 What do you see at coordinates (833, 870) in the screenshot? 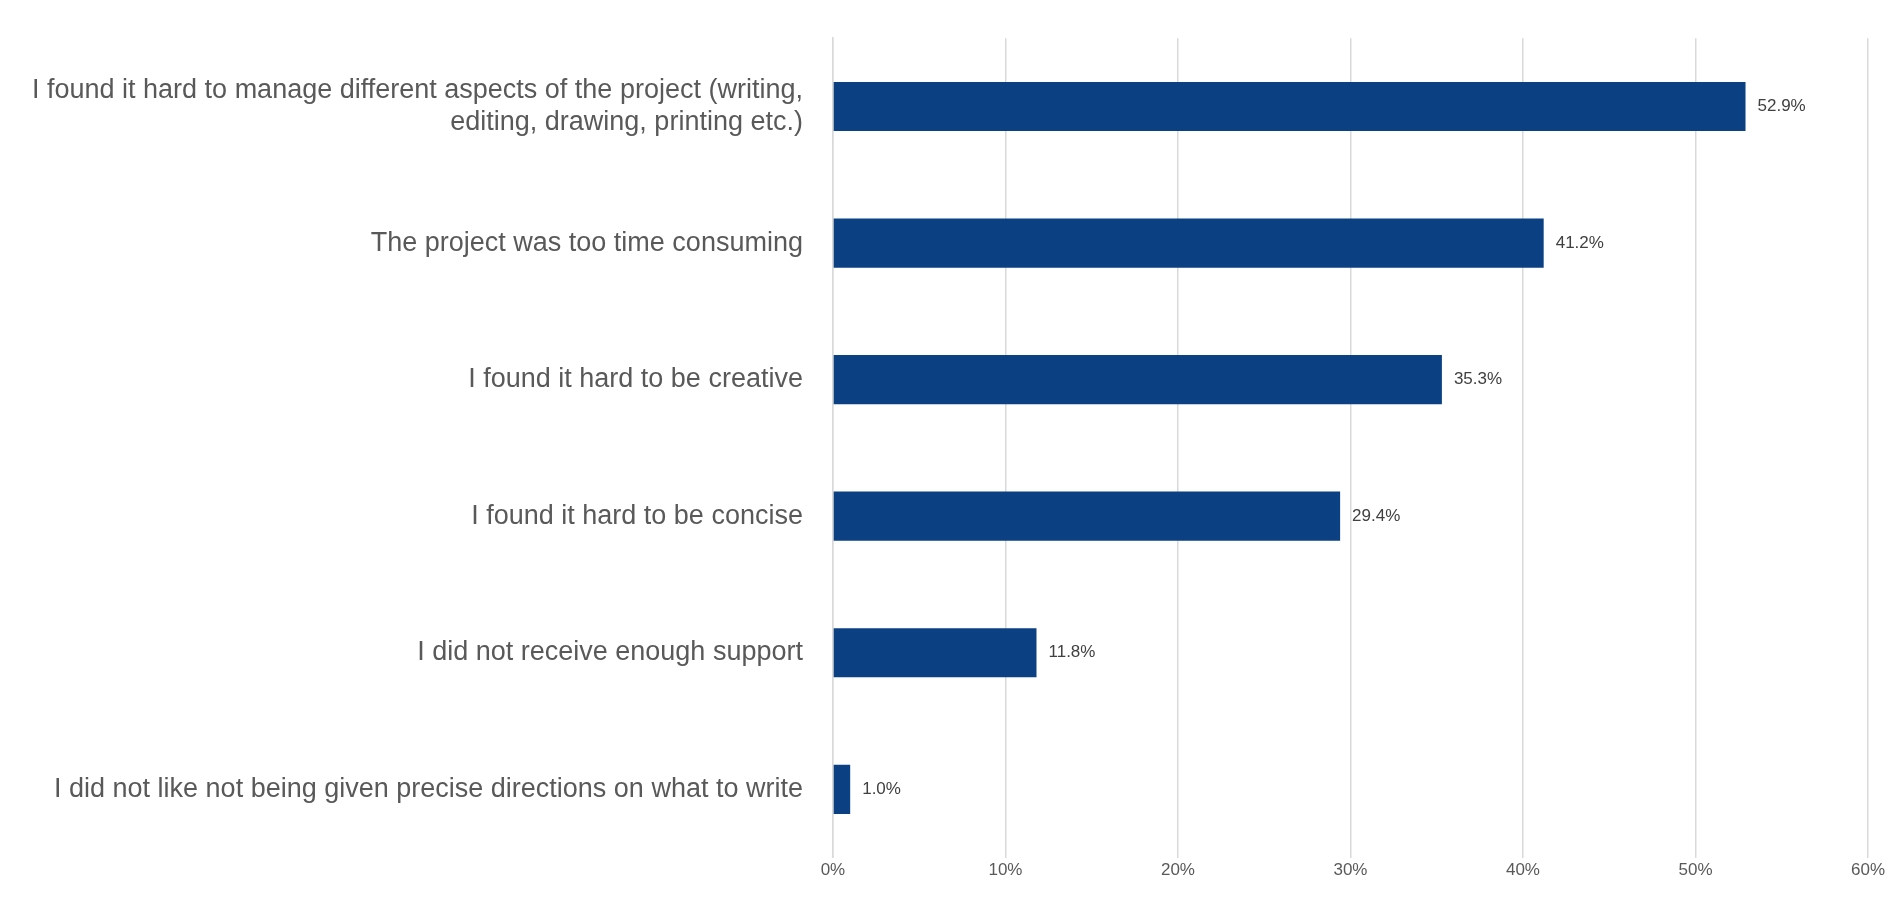
I see `x-tick-label: 0%` at bounding box center [833, 870].